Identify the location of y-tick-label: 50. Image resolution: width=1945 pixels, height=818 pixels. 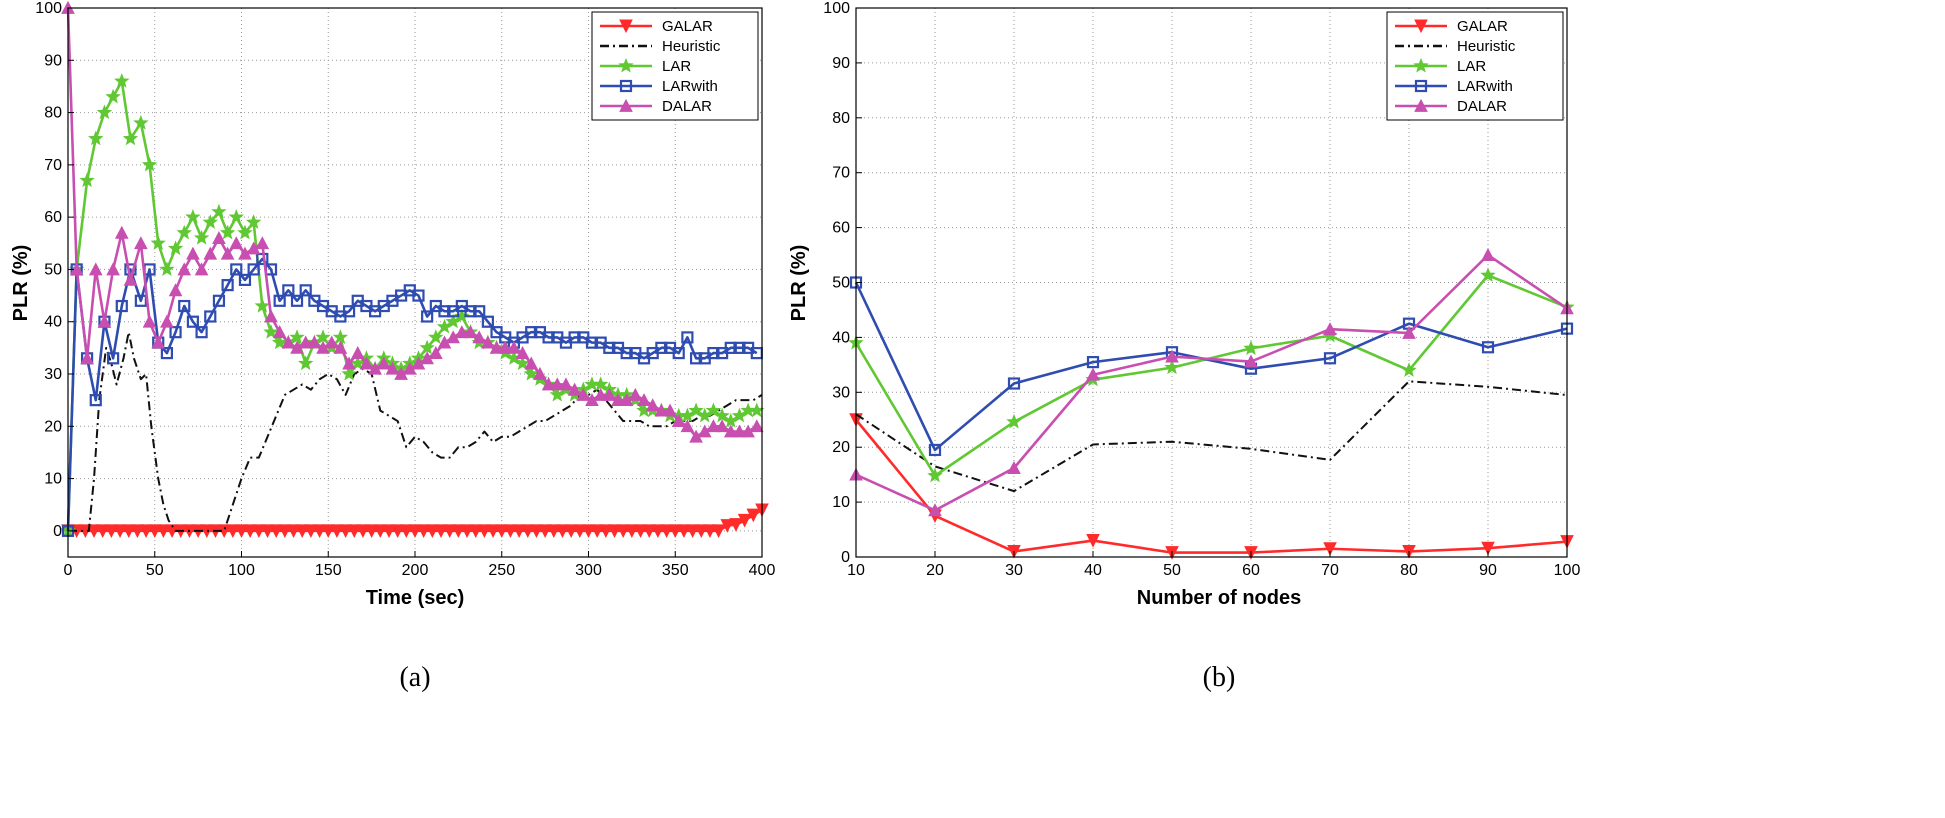
(841, 283).